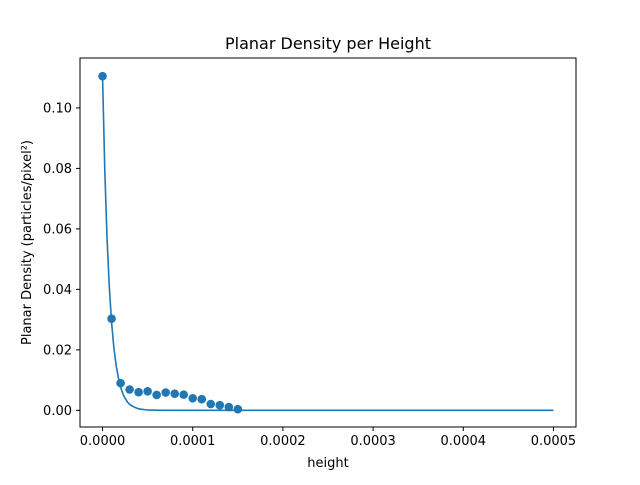 This screenshot has height=485, width=640. What do you see at coordinates (61, 260) in the screenshot?
I see `y-axis: 0.00 0.02 0.04 0.06 0.08 0.10` at bounding box center [61, 260].